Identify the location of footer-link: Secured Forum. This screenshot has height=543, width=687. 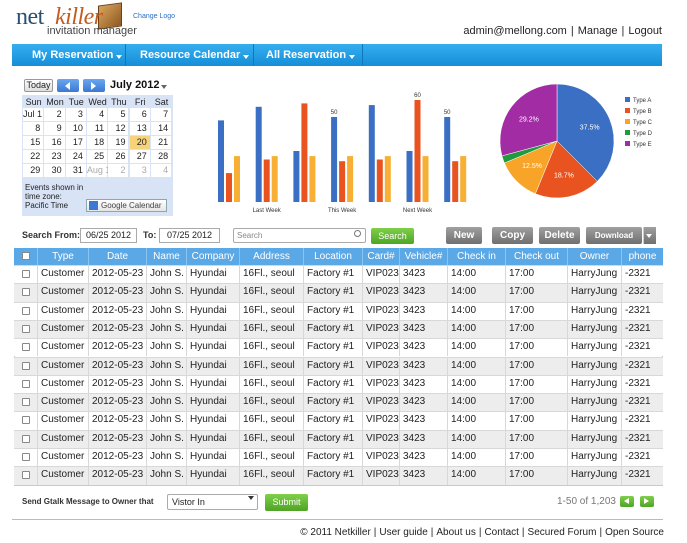
(562, 532).